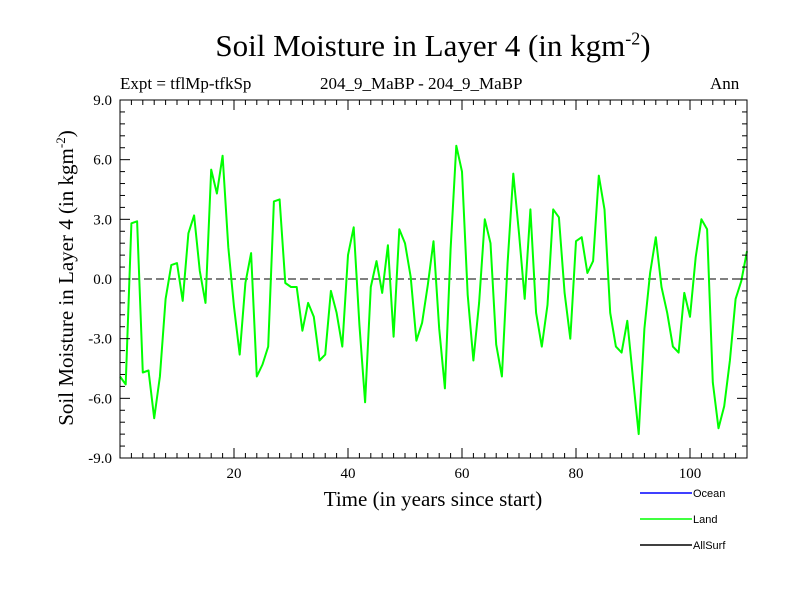  Describe the element at coordinates (186, 83) in the screenshot. I see `subtitle-experiment: Expt = tflMp-tfkSp` at that location.